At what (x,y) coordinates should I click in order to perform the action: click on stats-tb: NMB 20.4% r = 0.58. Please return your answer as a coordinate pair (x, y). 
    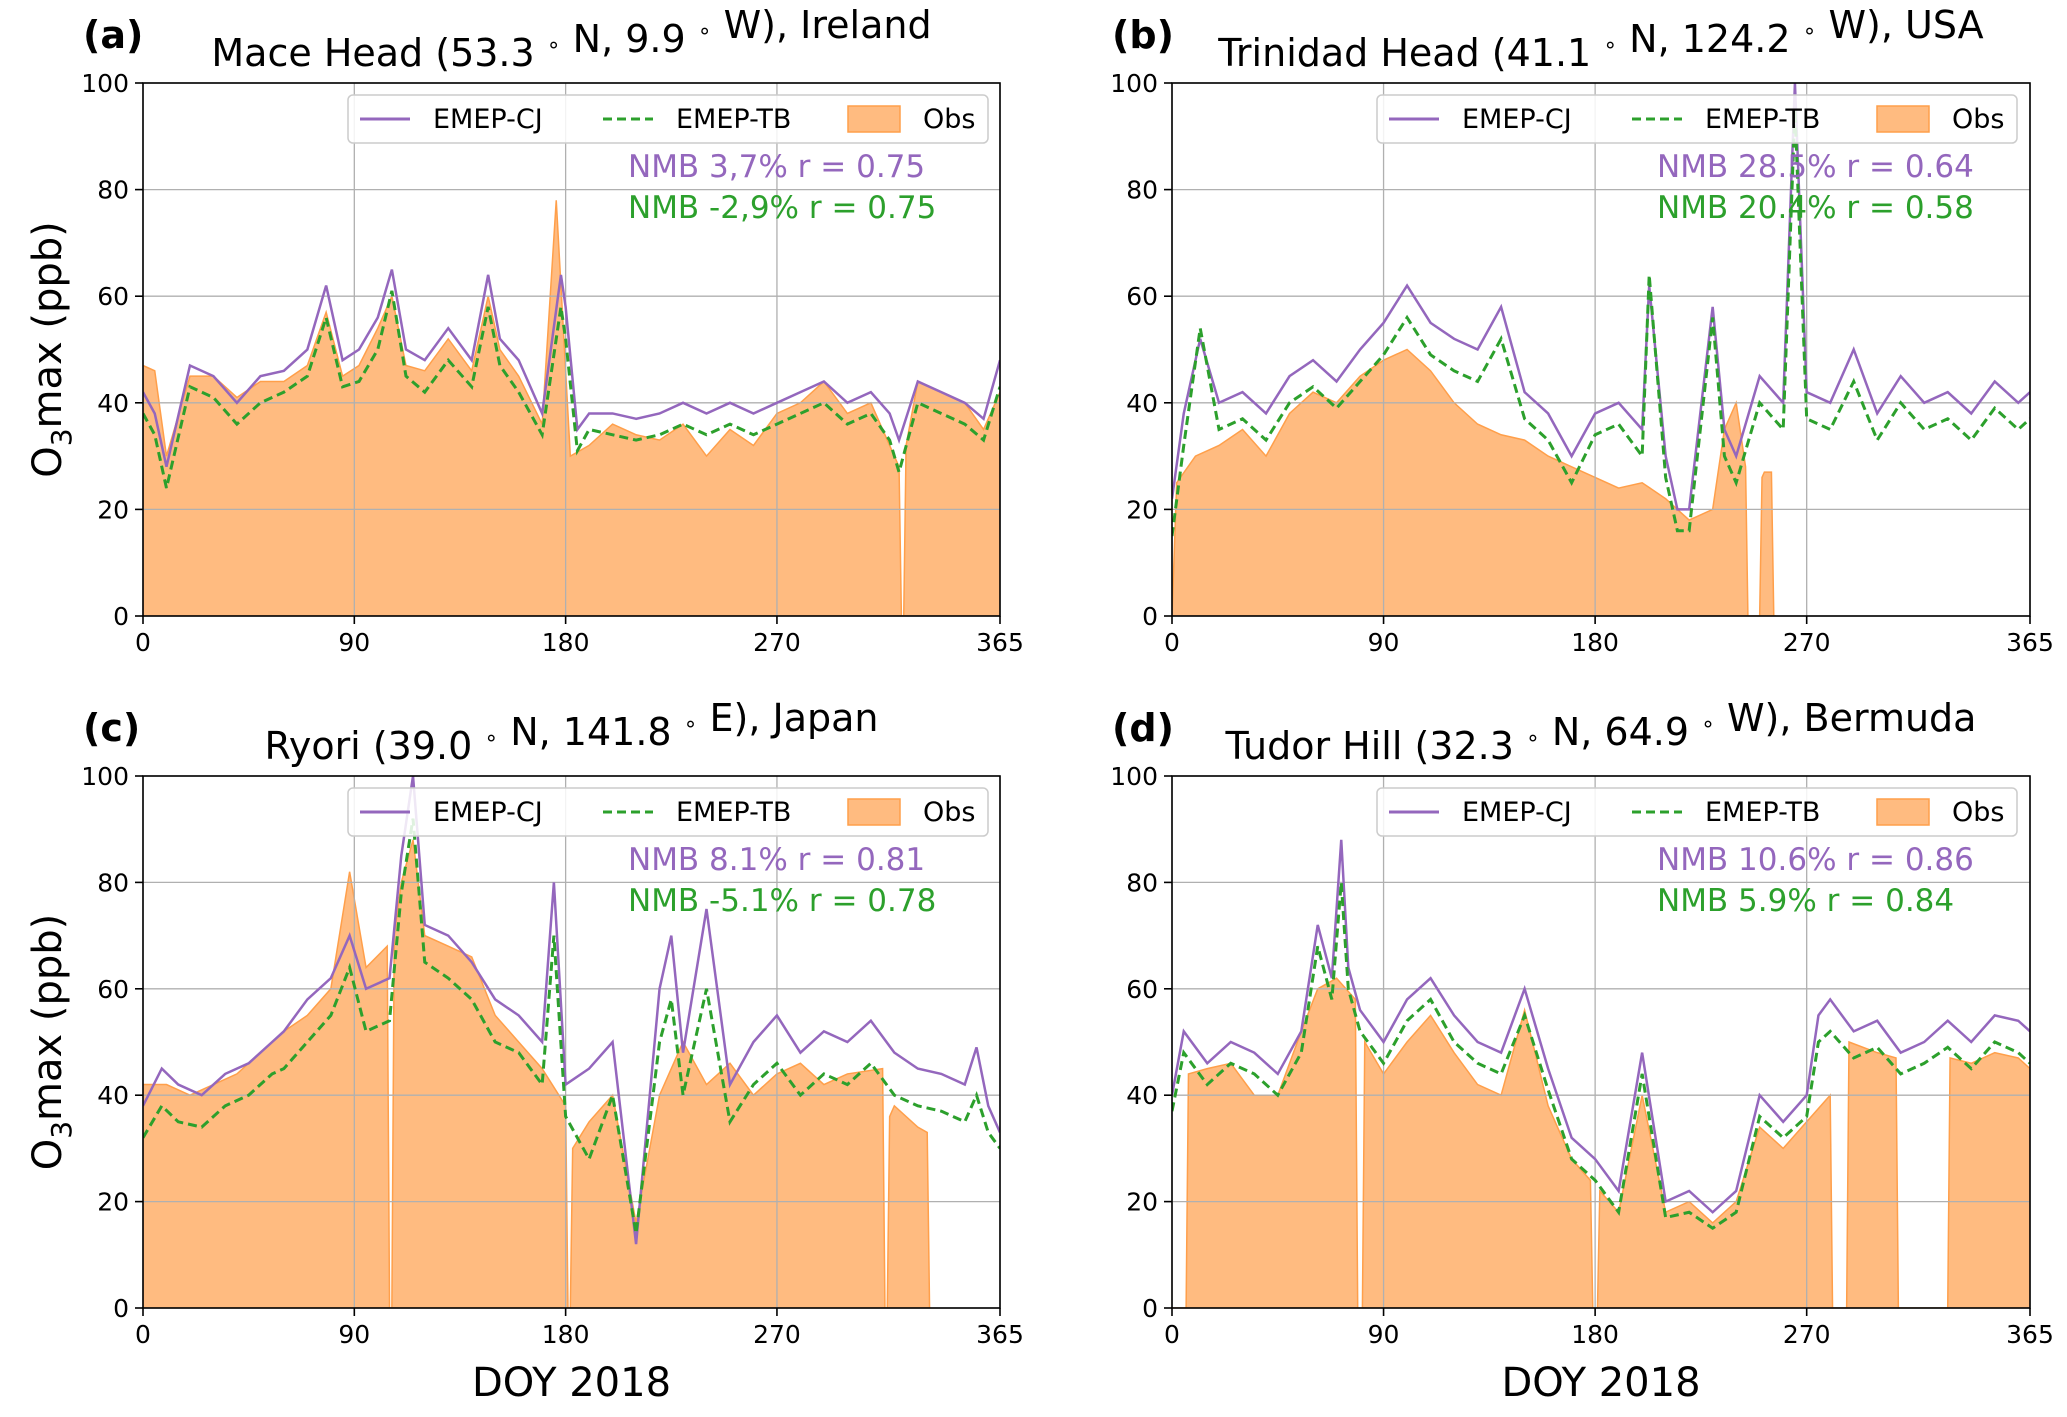
    Looking at the image, I should click on (1815, 208).